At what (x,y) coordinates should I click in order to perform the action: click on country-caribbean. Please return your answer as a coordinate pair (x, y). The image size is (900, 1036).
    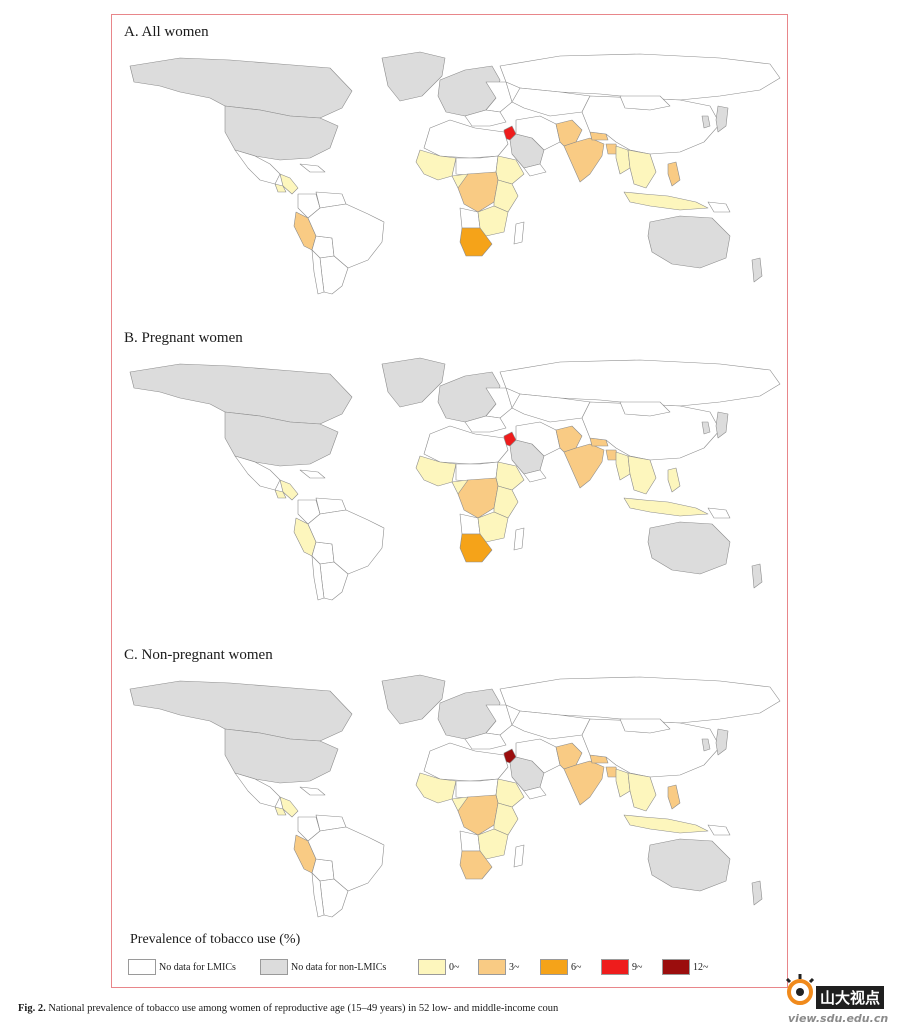
    Looking at the image, I should click on (312, 474).